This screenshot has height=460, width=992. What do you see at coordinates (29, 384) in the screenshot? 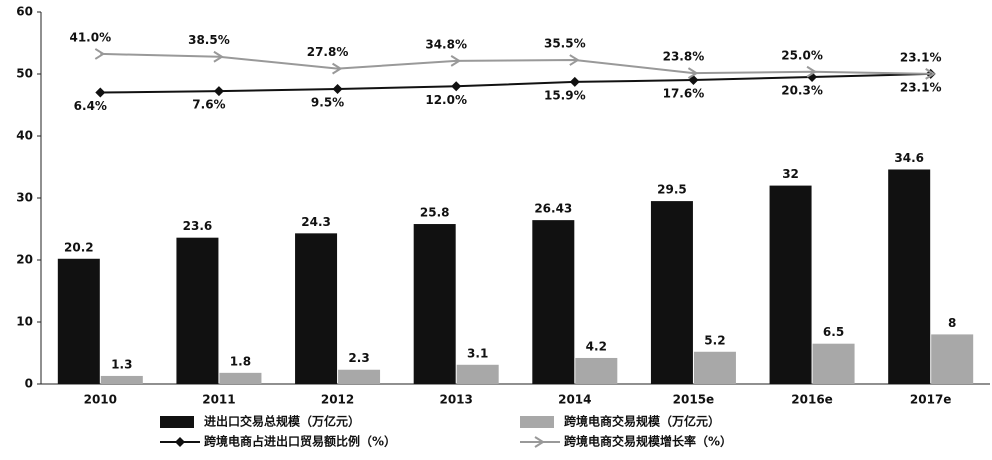
I see `y-tick-label: 0` at bounding box center [29, 384].